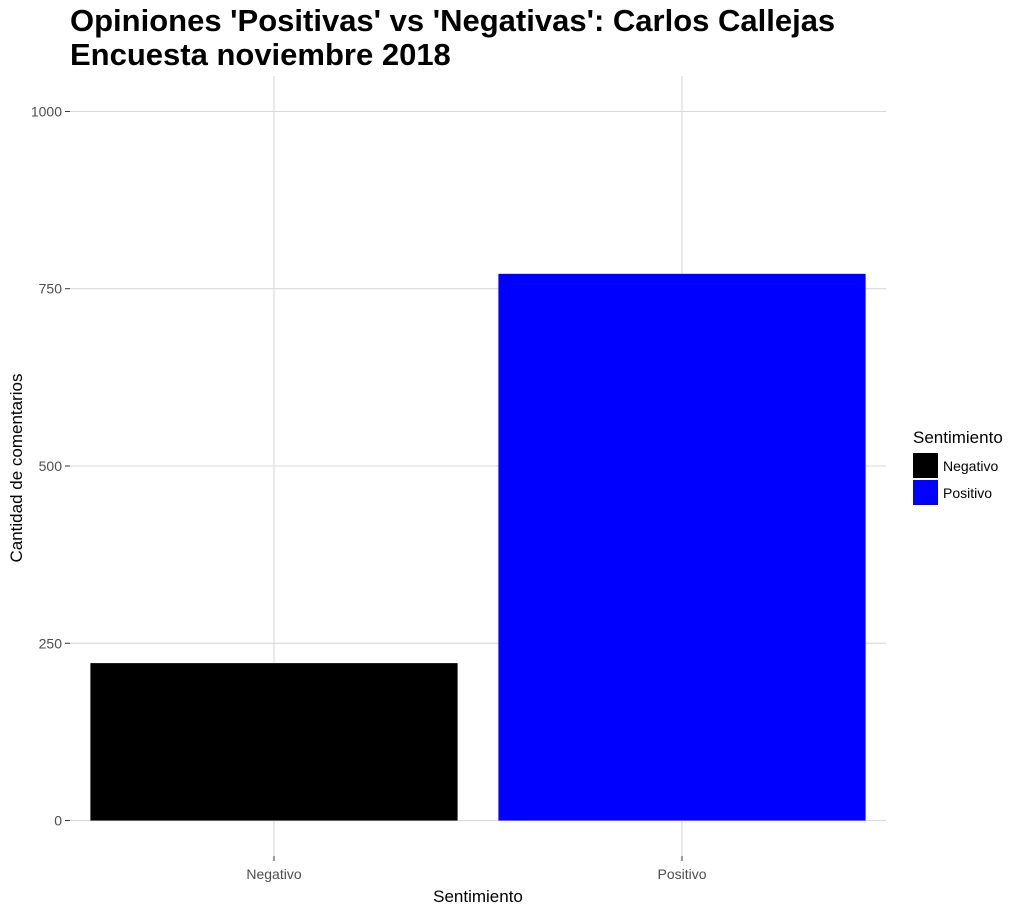 The height and width of the screenshot is (910, 1024). What do you see at coordinates (58, 821) in the screenshot?
I see `y-tick-label-0: 0` at bounding box center [58, 821].